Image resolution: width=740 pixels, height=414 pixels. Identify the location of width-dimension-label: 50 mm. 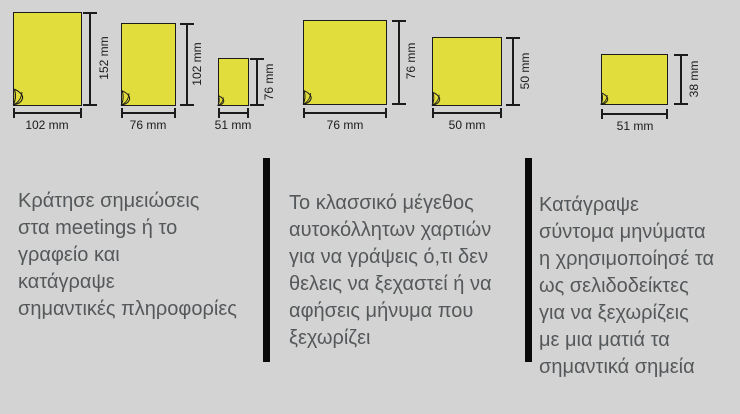
(467, 125).